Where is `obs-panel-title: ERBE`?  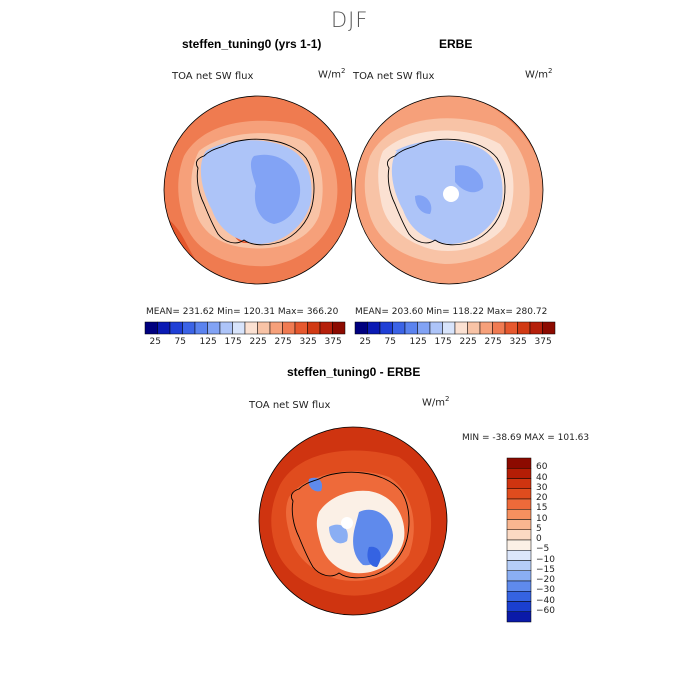
obs-panel-title: ERBE is located at coordinates (456, 44).